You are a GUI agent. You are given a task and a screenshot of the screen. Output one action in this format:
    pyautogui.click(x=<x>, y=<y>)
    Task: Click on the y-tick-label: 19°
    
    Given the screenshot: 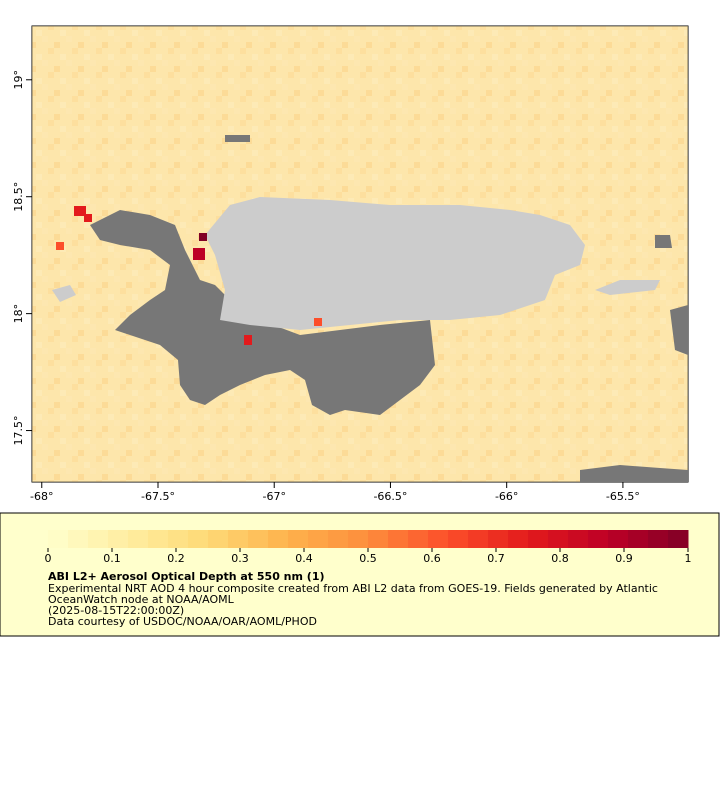 What is the action you would take?
    pyautogui.click(x=18, y=80)
    